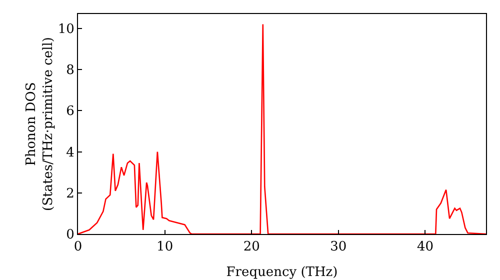 This screenshot has height=280, width=500. I want to click on y-tick-label: 8, so click(70, 70).